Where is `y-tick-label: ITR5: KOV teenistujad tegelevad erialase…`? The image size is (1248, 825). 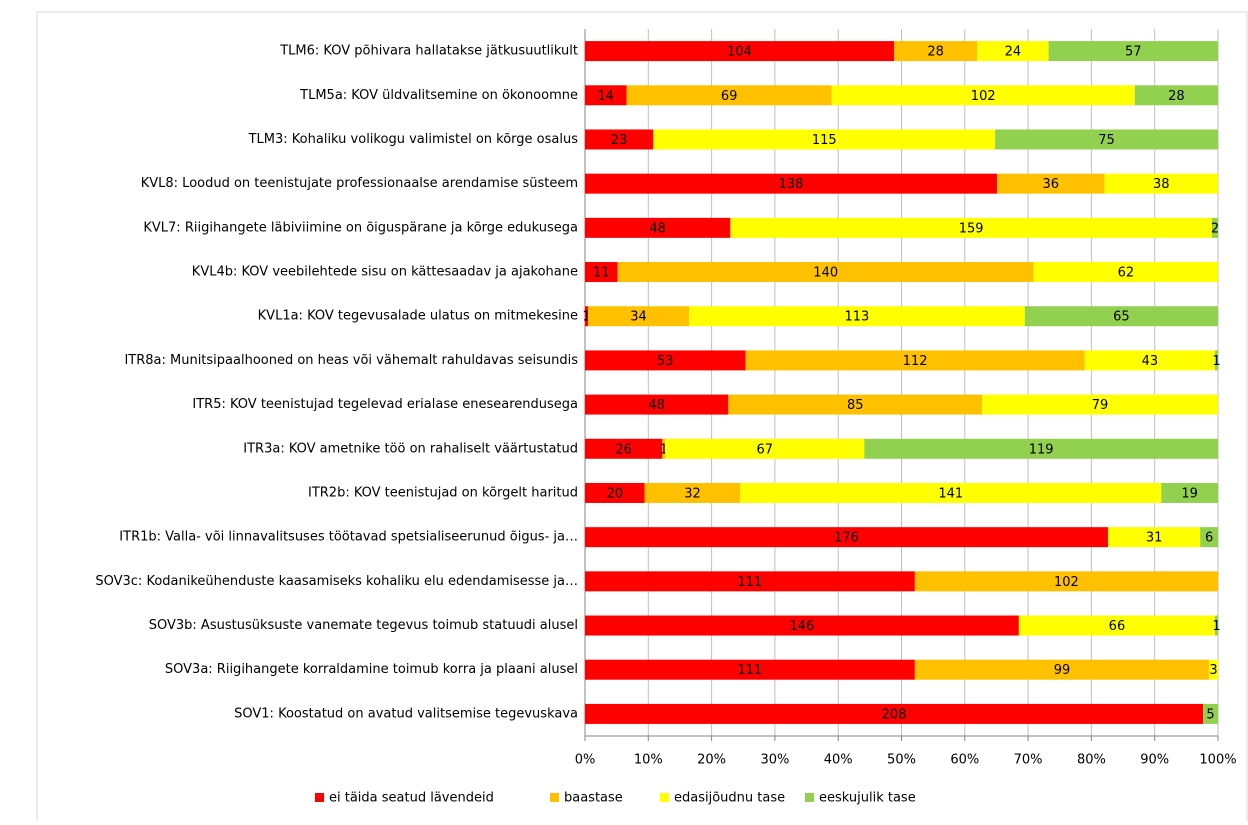 y-tick-label: ITR5: KOV teenistujad tegelevad erialase… is located at coordinates (385, 404).